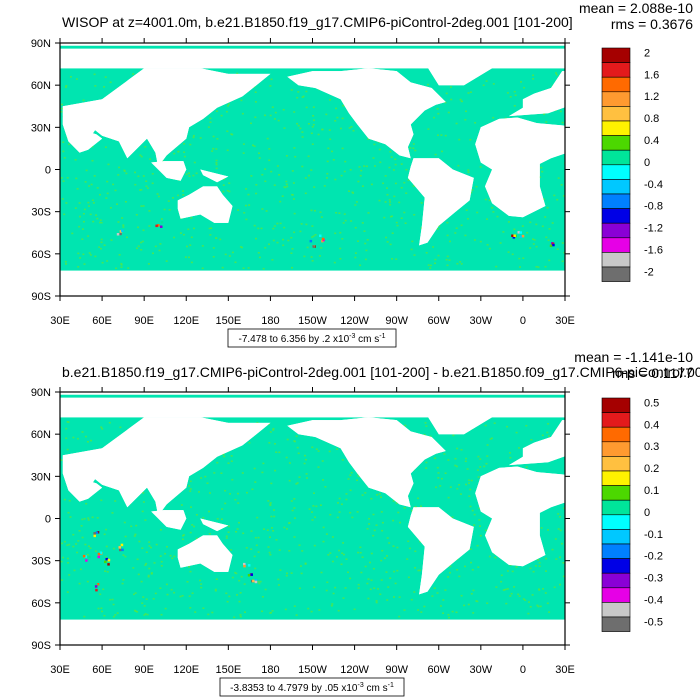 This screenshot has width=700, height=700. I want to click on colorbar-label: -0.3, so click(653, 579).